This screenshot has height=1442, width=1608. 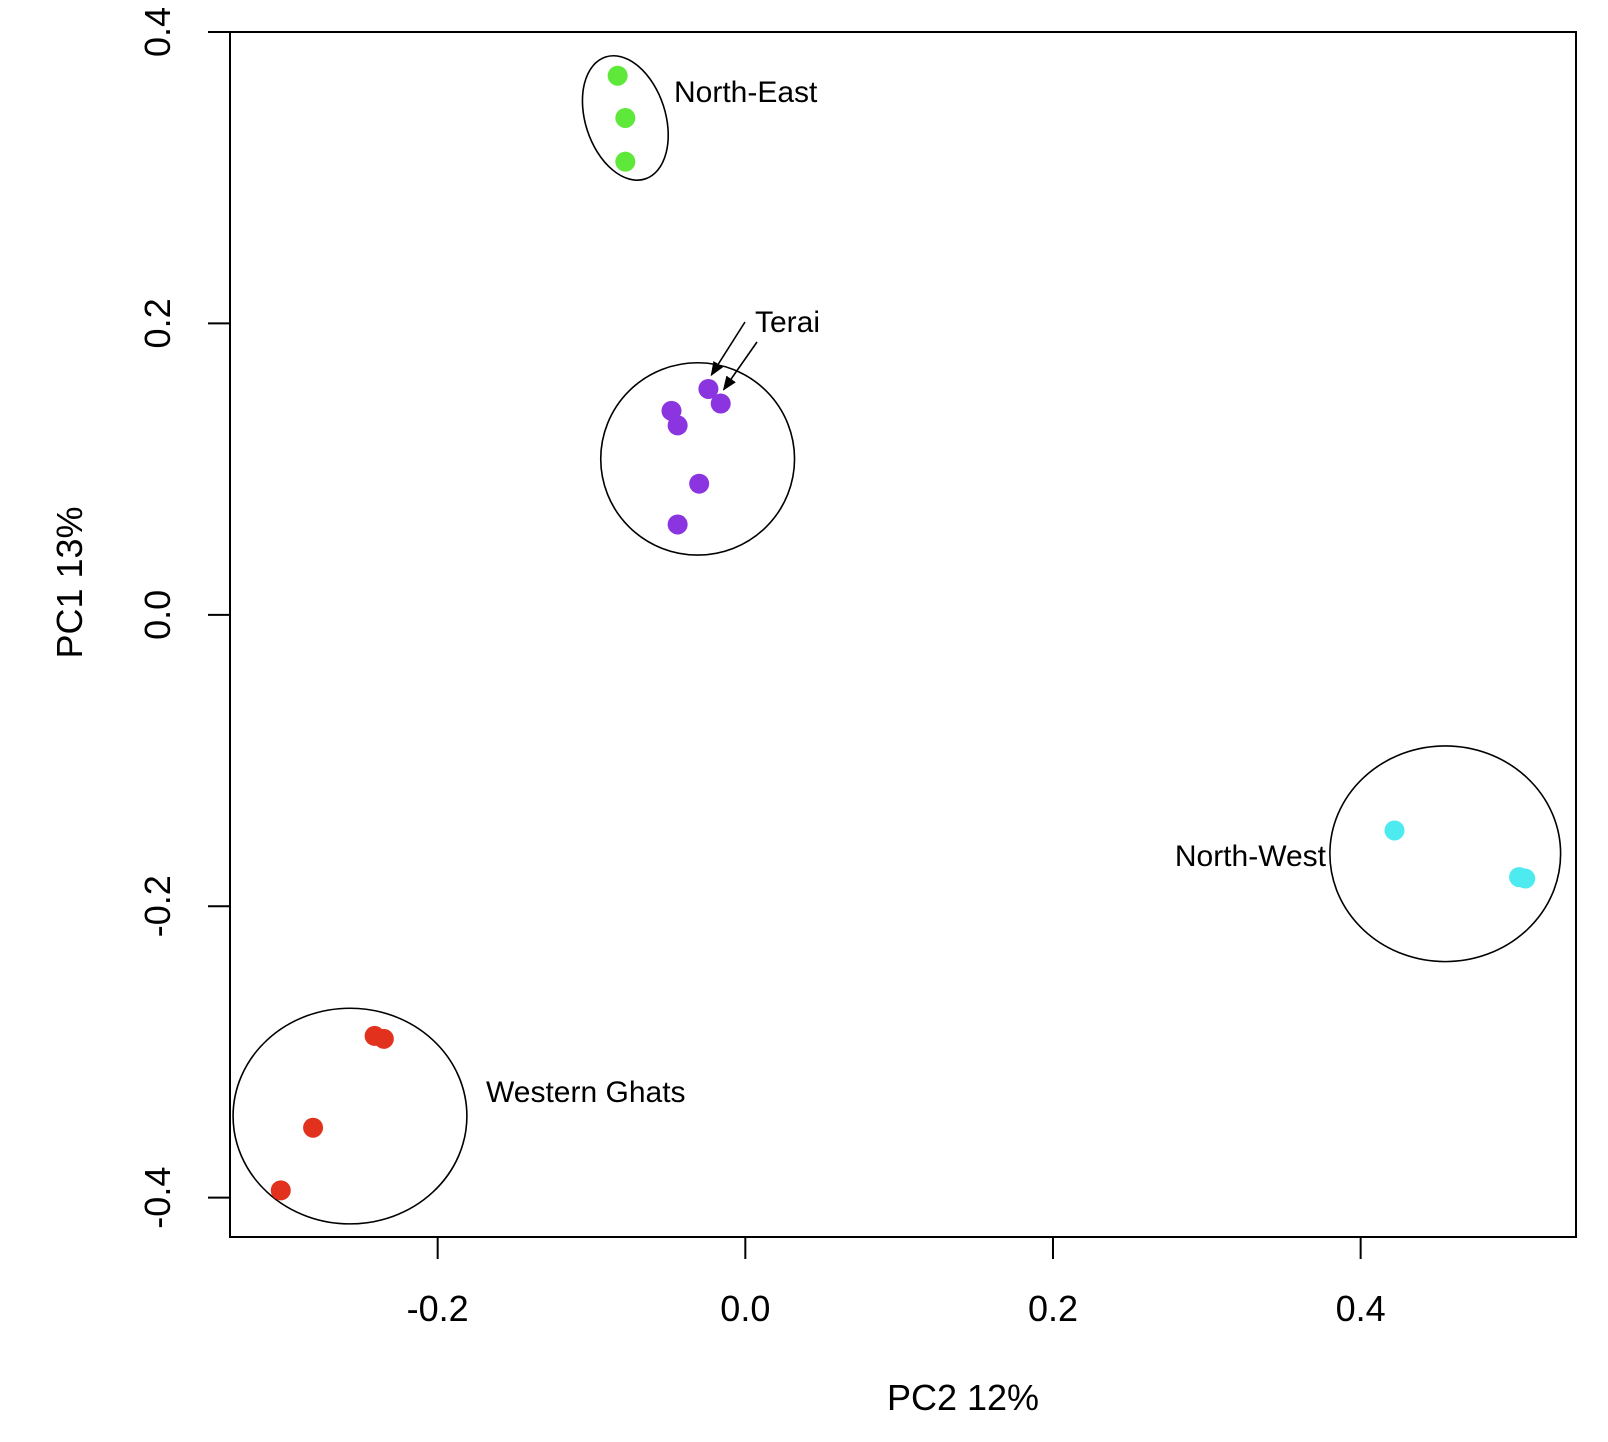 What do you see at coordinates (963, 1397) in the screenshot?
I see `x-axis-title: PC2 12%` at bounding box center [963, 1397].